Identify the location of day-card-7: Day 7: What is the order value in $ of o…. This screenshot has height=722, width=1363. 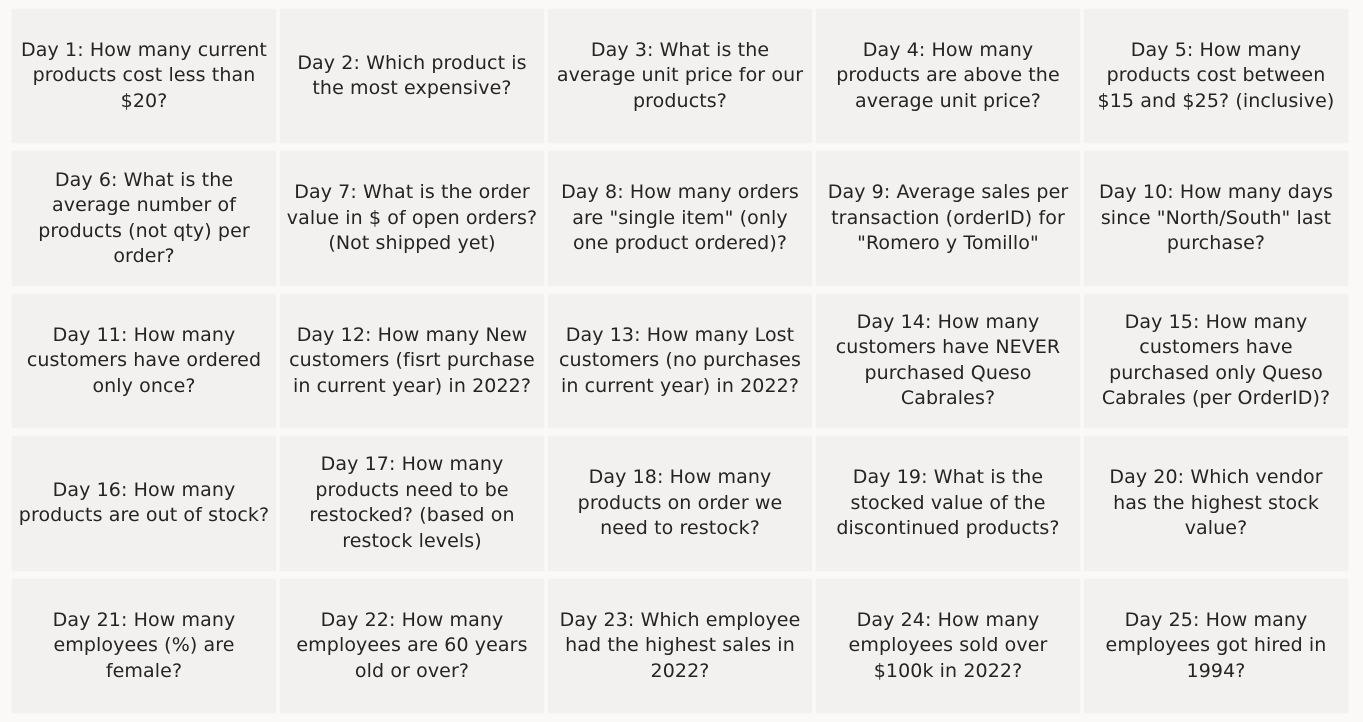
(412, 218).